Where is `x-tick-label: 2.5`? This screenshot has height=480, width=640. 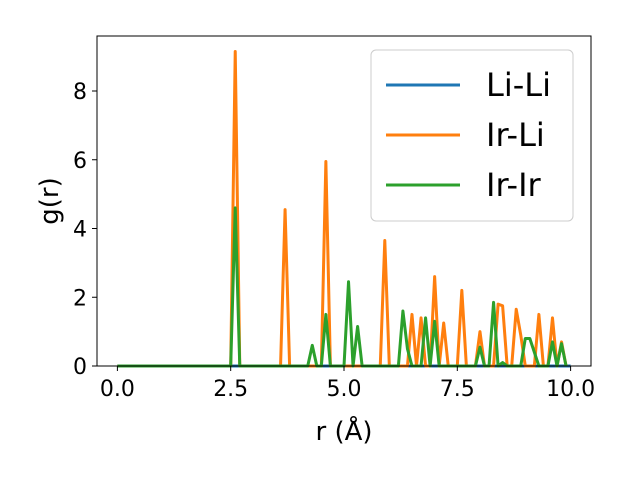 x-tick-label: 2.5 is located at coordinates (230, 389).